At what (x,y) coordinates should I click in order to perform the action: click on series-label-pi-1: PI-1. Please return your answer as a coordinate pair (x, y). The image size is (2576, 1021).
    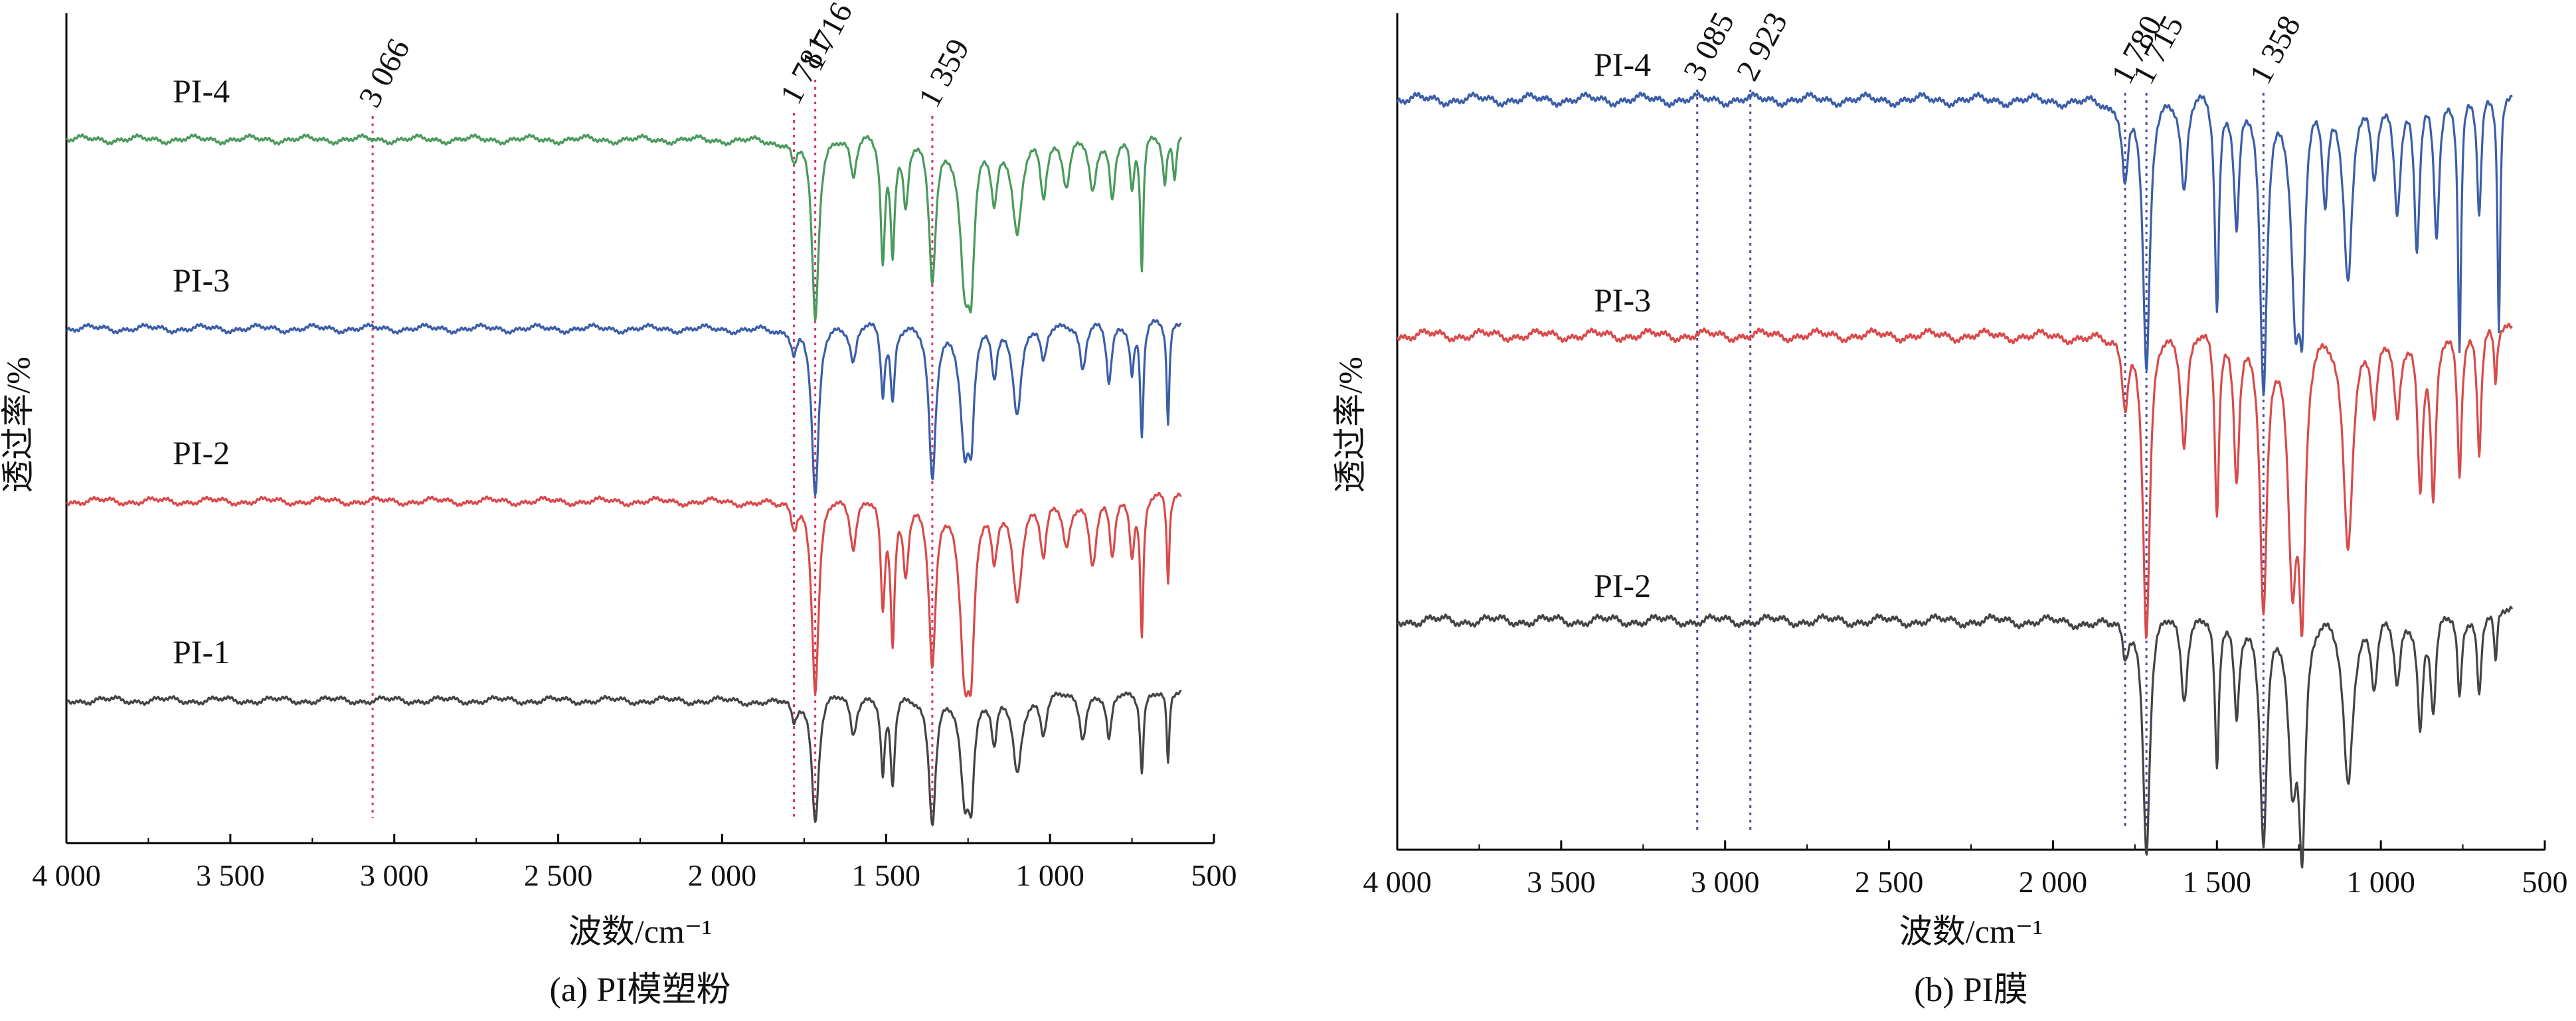
    Looking at the image, I should click on (201, 651).